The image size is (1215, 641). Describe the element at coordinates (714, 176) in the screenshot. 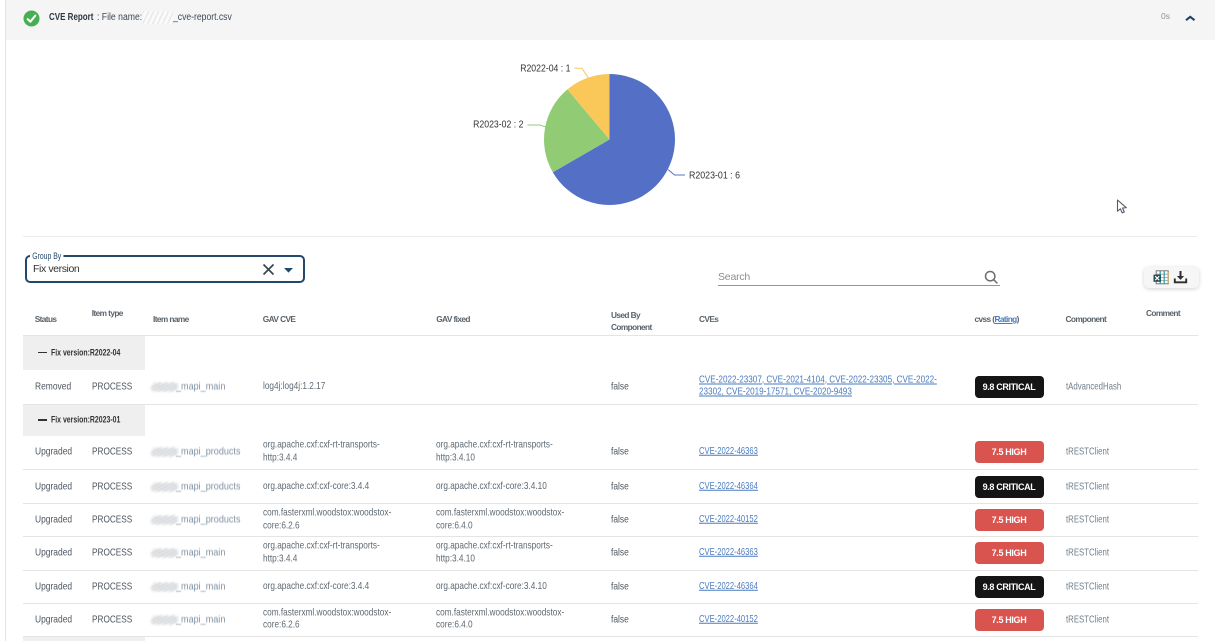

I see `svg-text: R2023-01 : 6` at that location.